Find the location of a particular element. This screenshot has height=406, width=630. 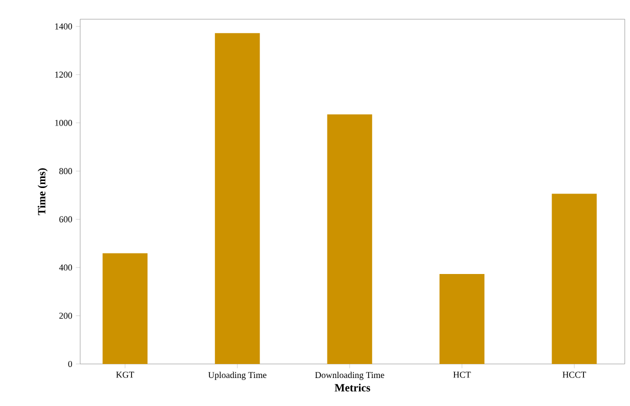

y-tick-label: 1400 is located at coordinates (63, 26).